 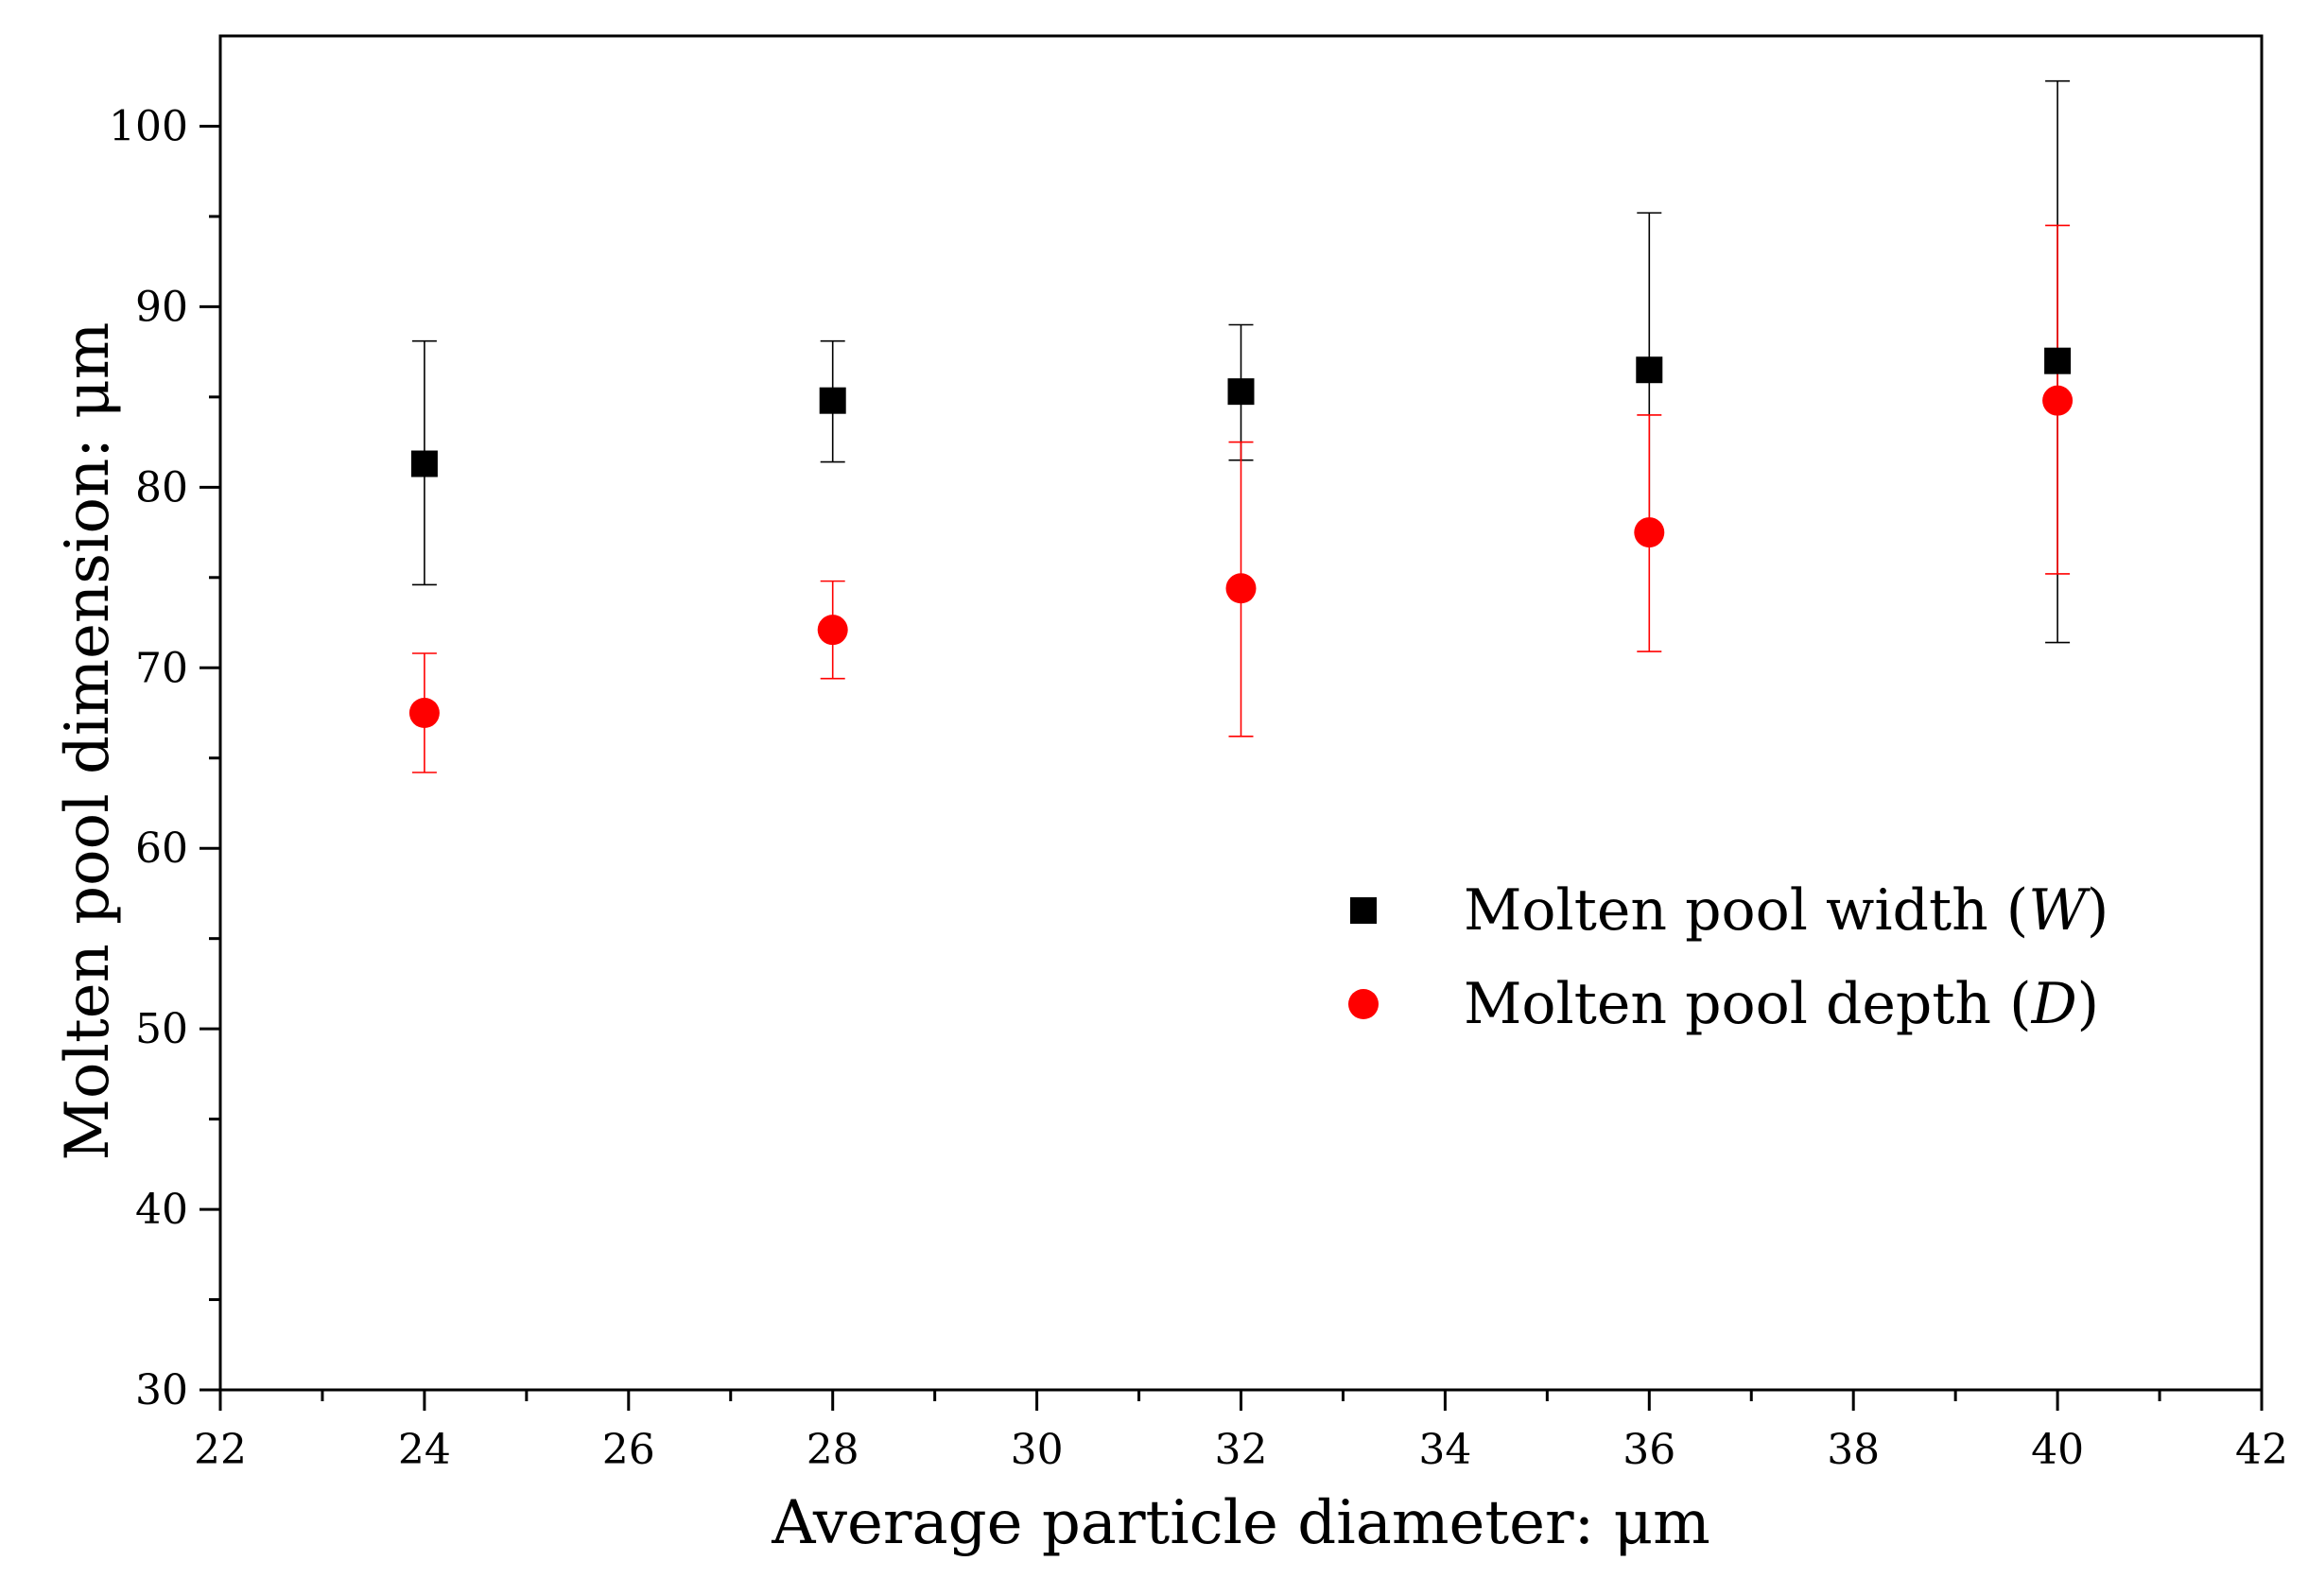 I want to click on y-tick-label: 90, so click(x=162, y=307).